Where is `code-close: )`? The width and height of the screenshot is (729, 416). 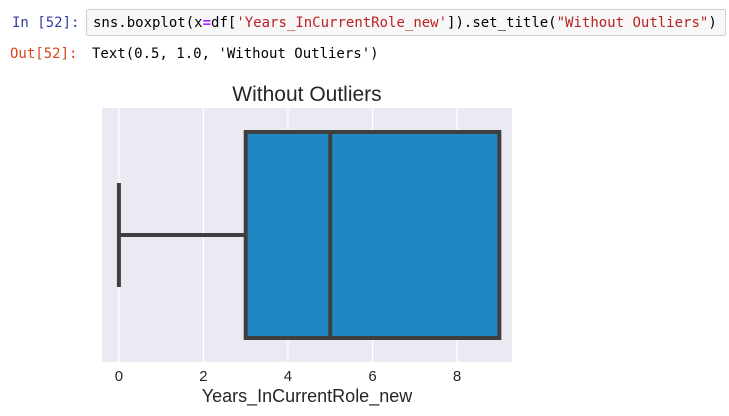 code-close: ) is located at coordinates (712, 23).